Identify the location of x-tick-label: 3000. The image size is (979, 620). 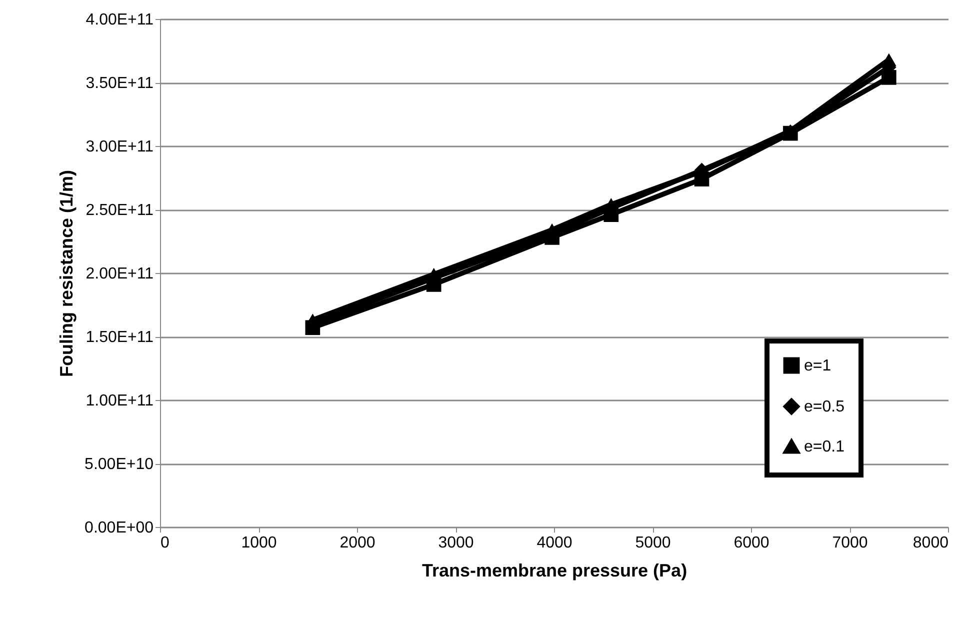
(456, 543).